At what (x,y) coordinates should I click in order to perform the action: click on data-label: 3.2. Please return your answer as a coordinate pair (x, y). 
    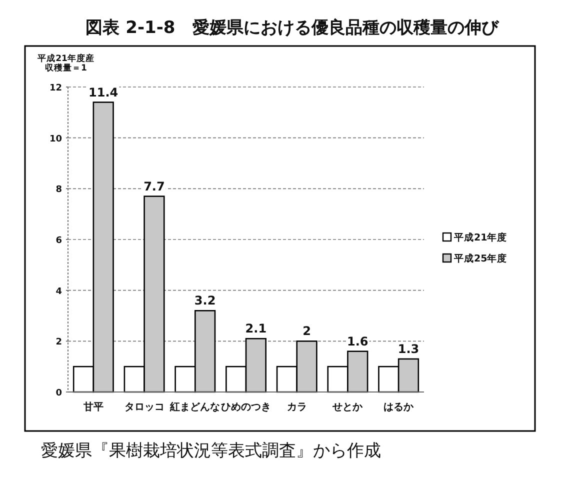
    Looking at the image, I should click on (205, 301).